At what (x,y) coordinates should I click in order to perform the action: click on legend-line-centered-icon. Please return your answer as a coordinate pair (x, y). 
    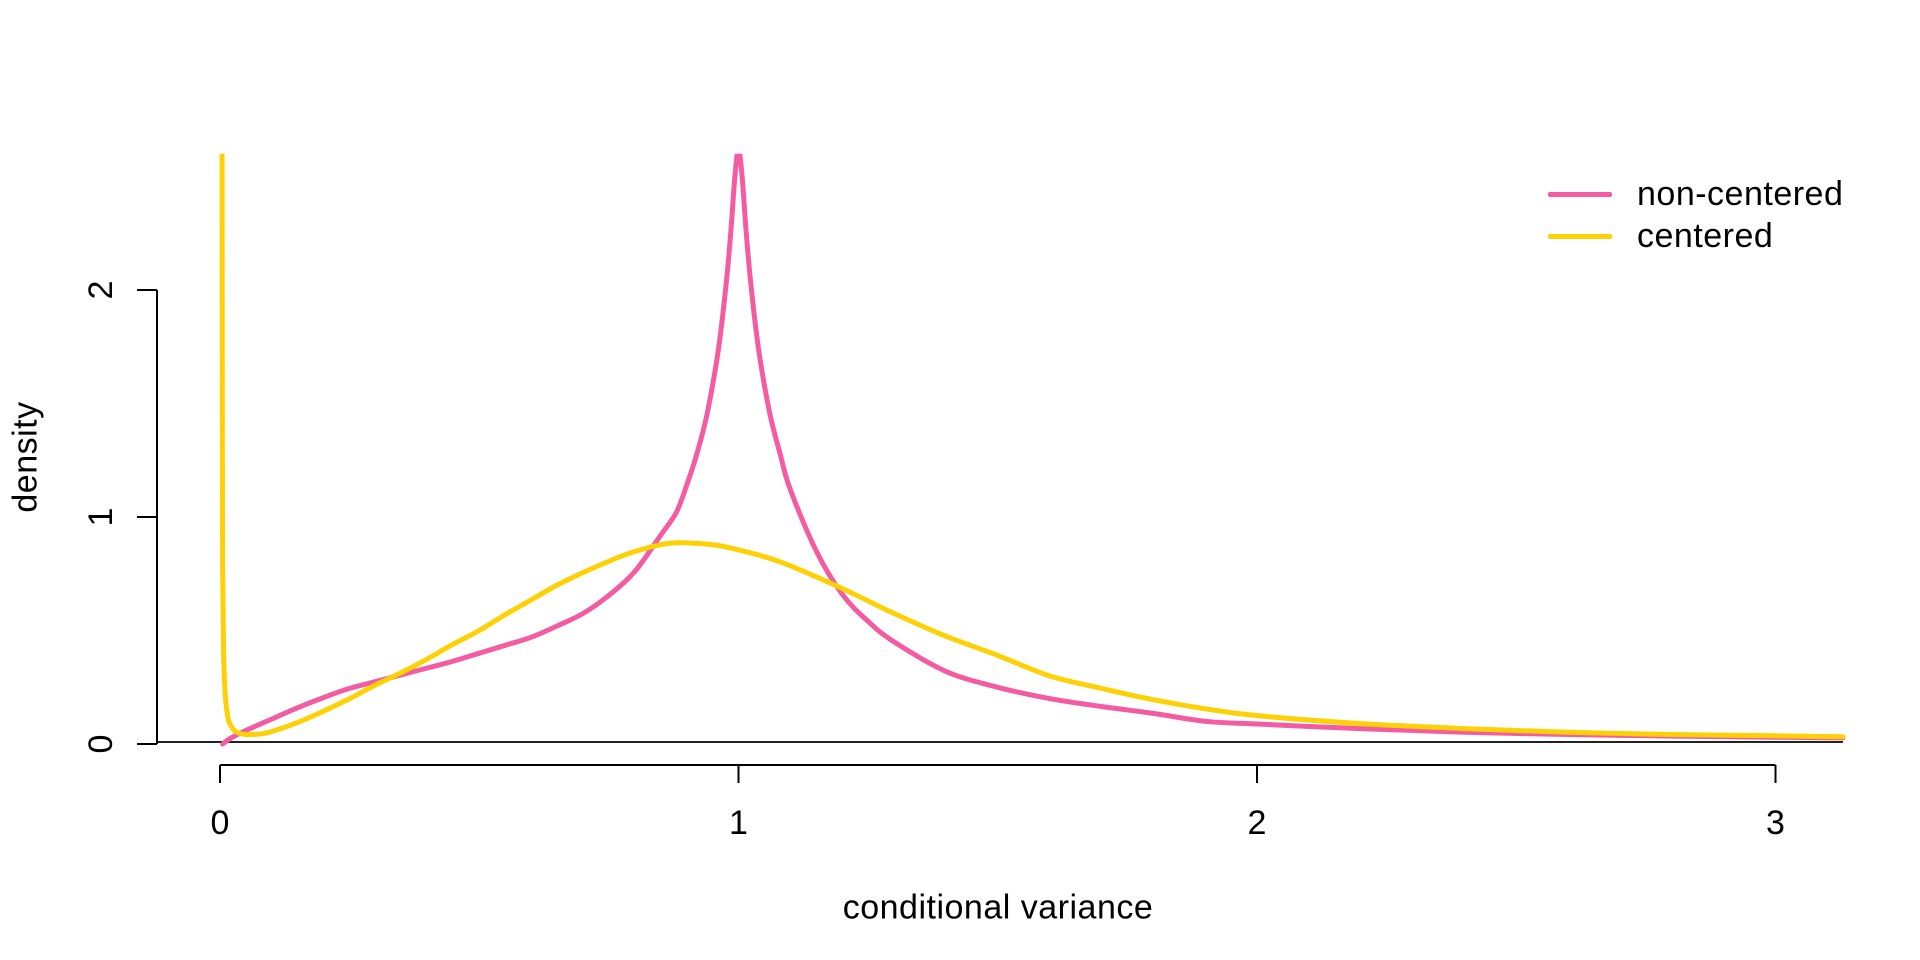
    Looking at the image, I should click on (1580, 236).